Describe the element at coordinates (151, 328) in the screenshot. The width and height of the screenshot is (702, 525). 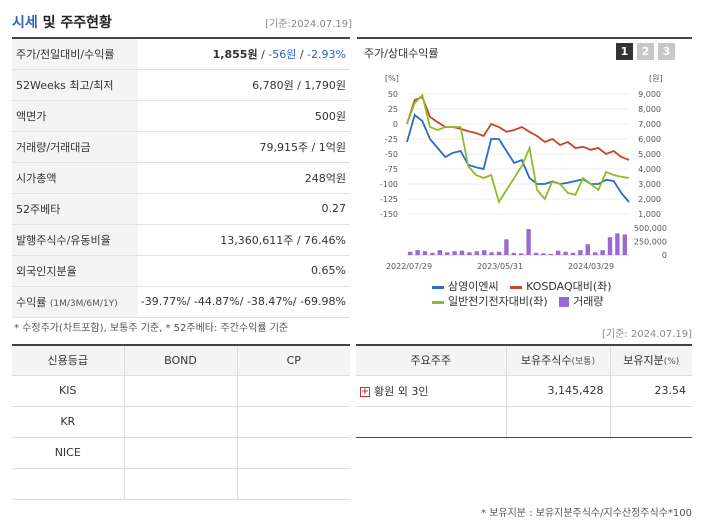
I see `quote-footnote: * 수정주가(차트포함), 보통주 기준, * 52주베타: 주간수익률 기준` at that location.